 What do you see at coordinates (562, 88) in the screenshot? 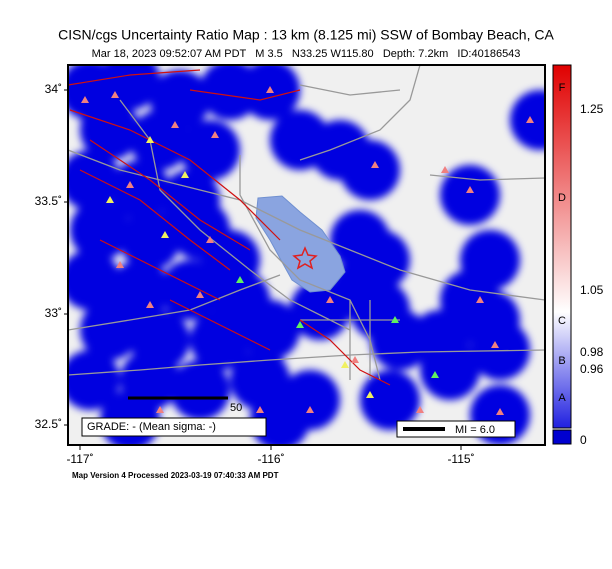
I see `colorbar-letter: F` at bounding box center [562, 88].